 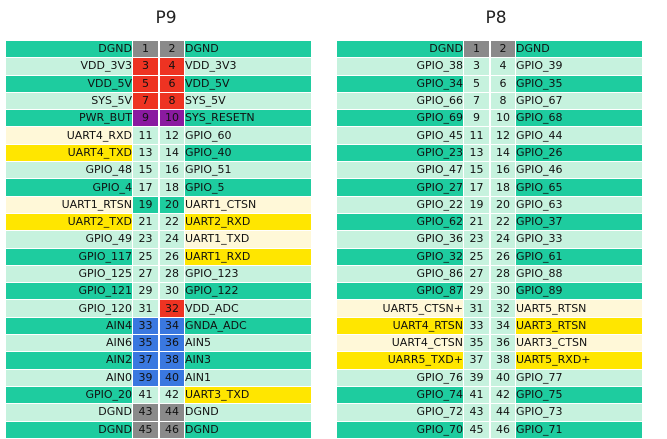 What do you see at coordinates (248, 119) in the screenshot?
I see `pin-label: SYS_RESETN` at bounding box center [248, 119].